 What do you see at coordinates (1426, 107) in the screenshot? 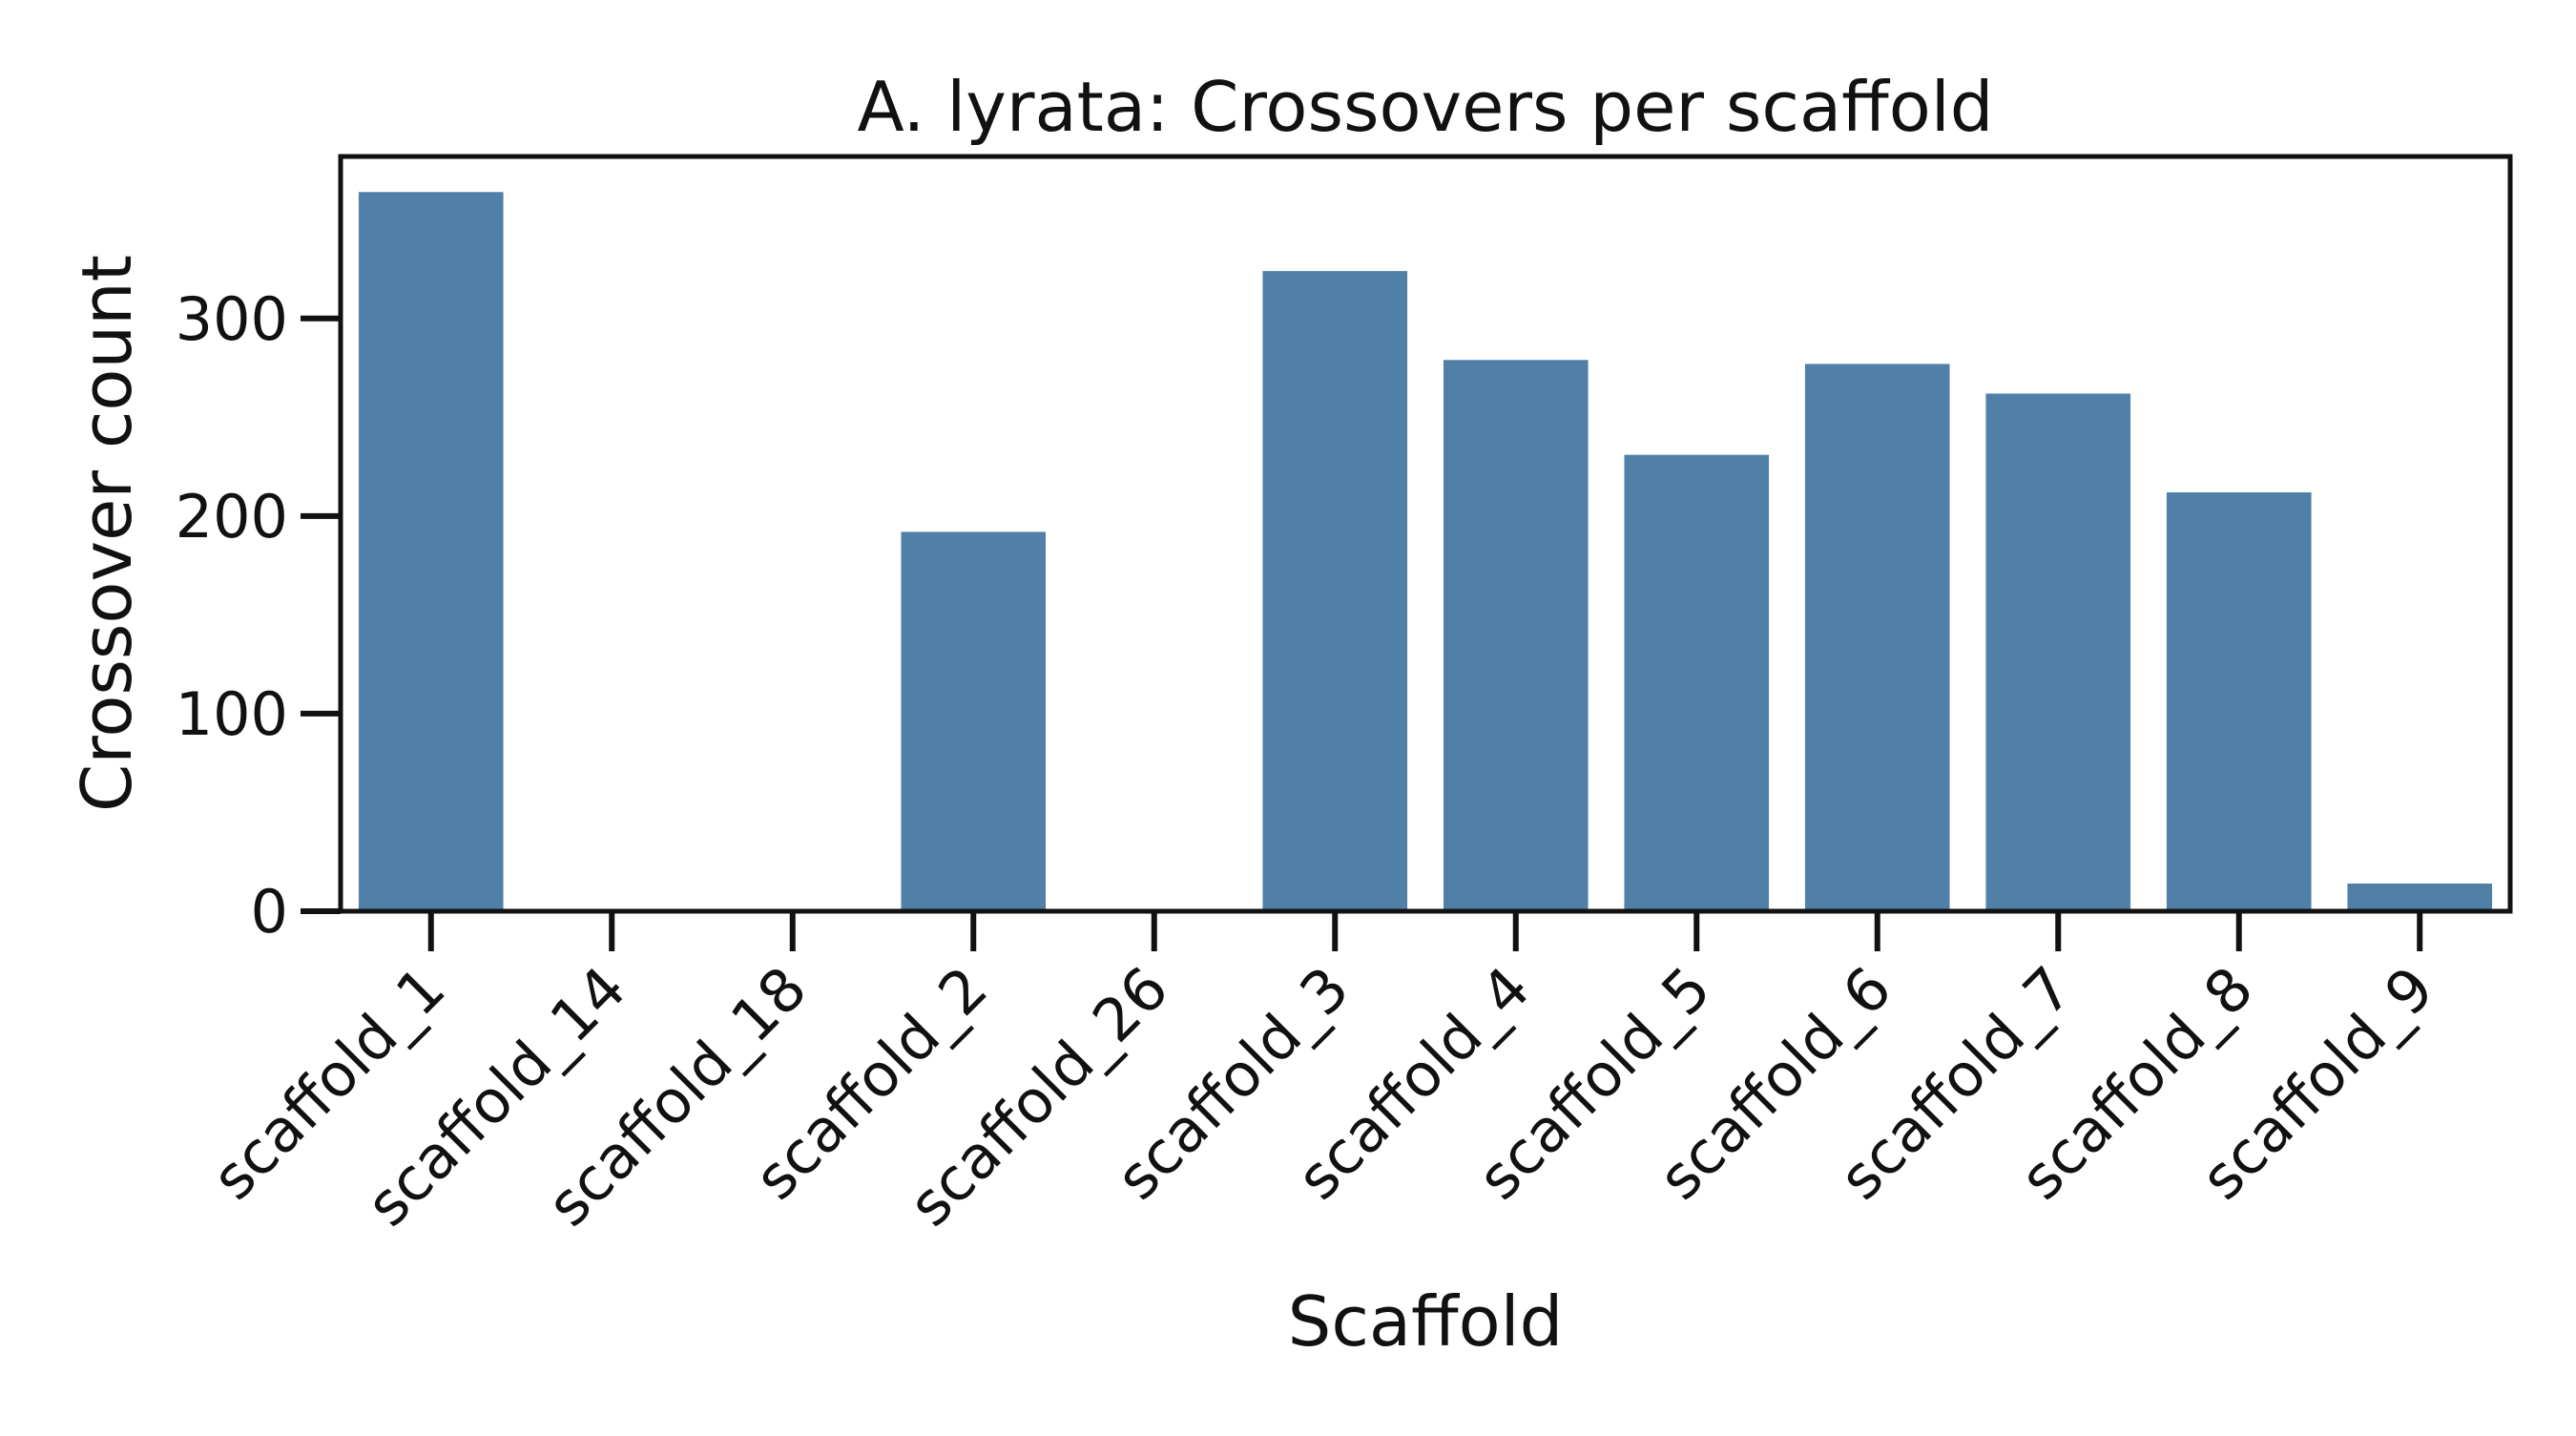
I see `chart-title: A. lyrata: Crossovers per scaffold` at bounding box center [1426, 107].